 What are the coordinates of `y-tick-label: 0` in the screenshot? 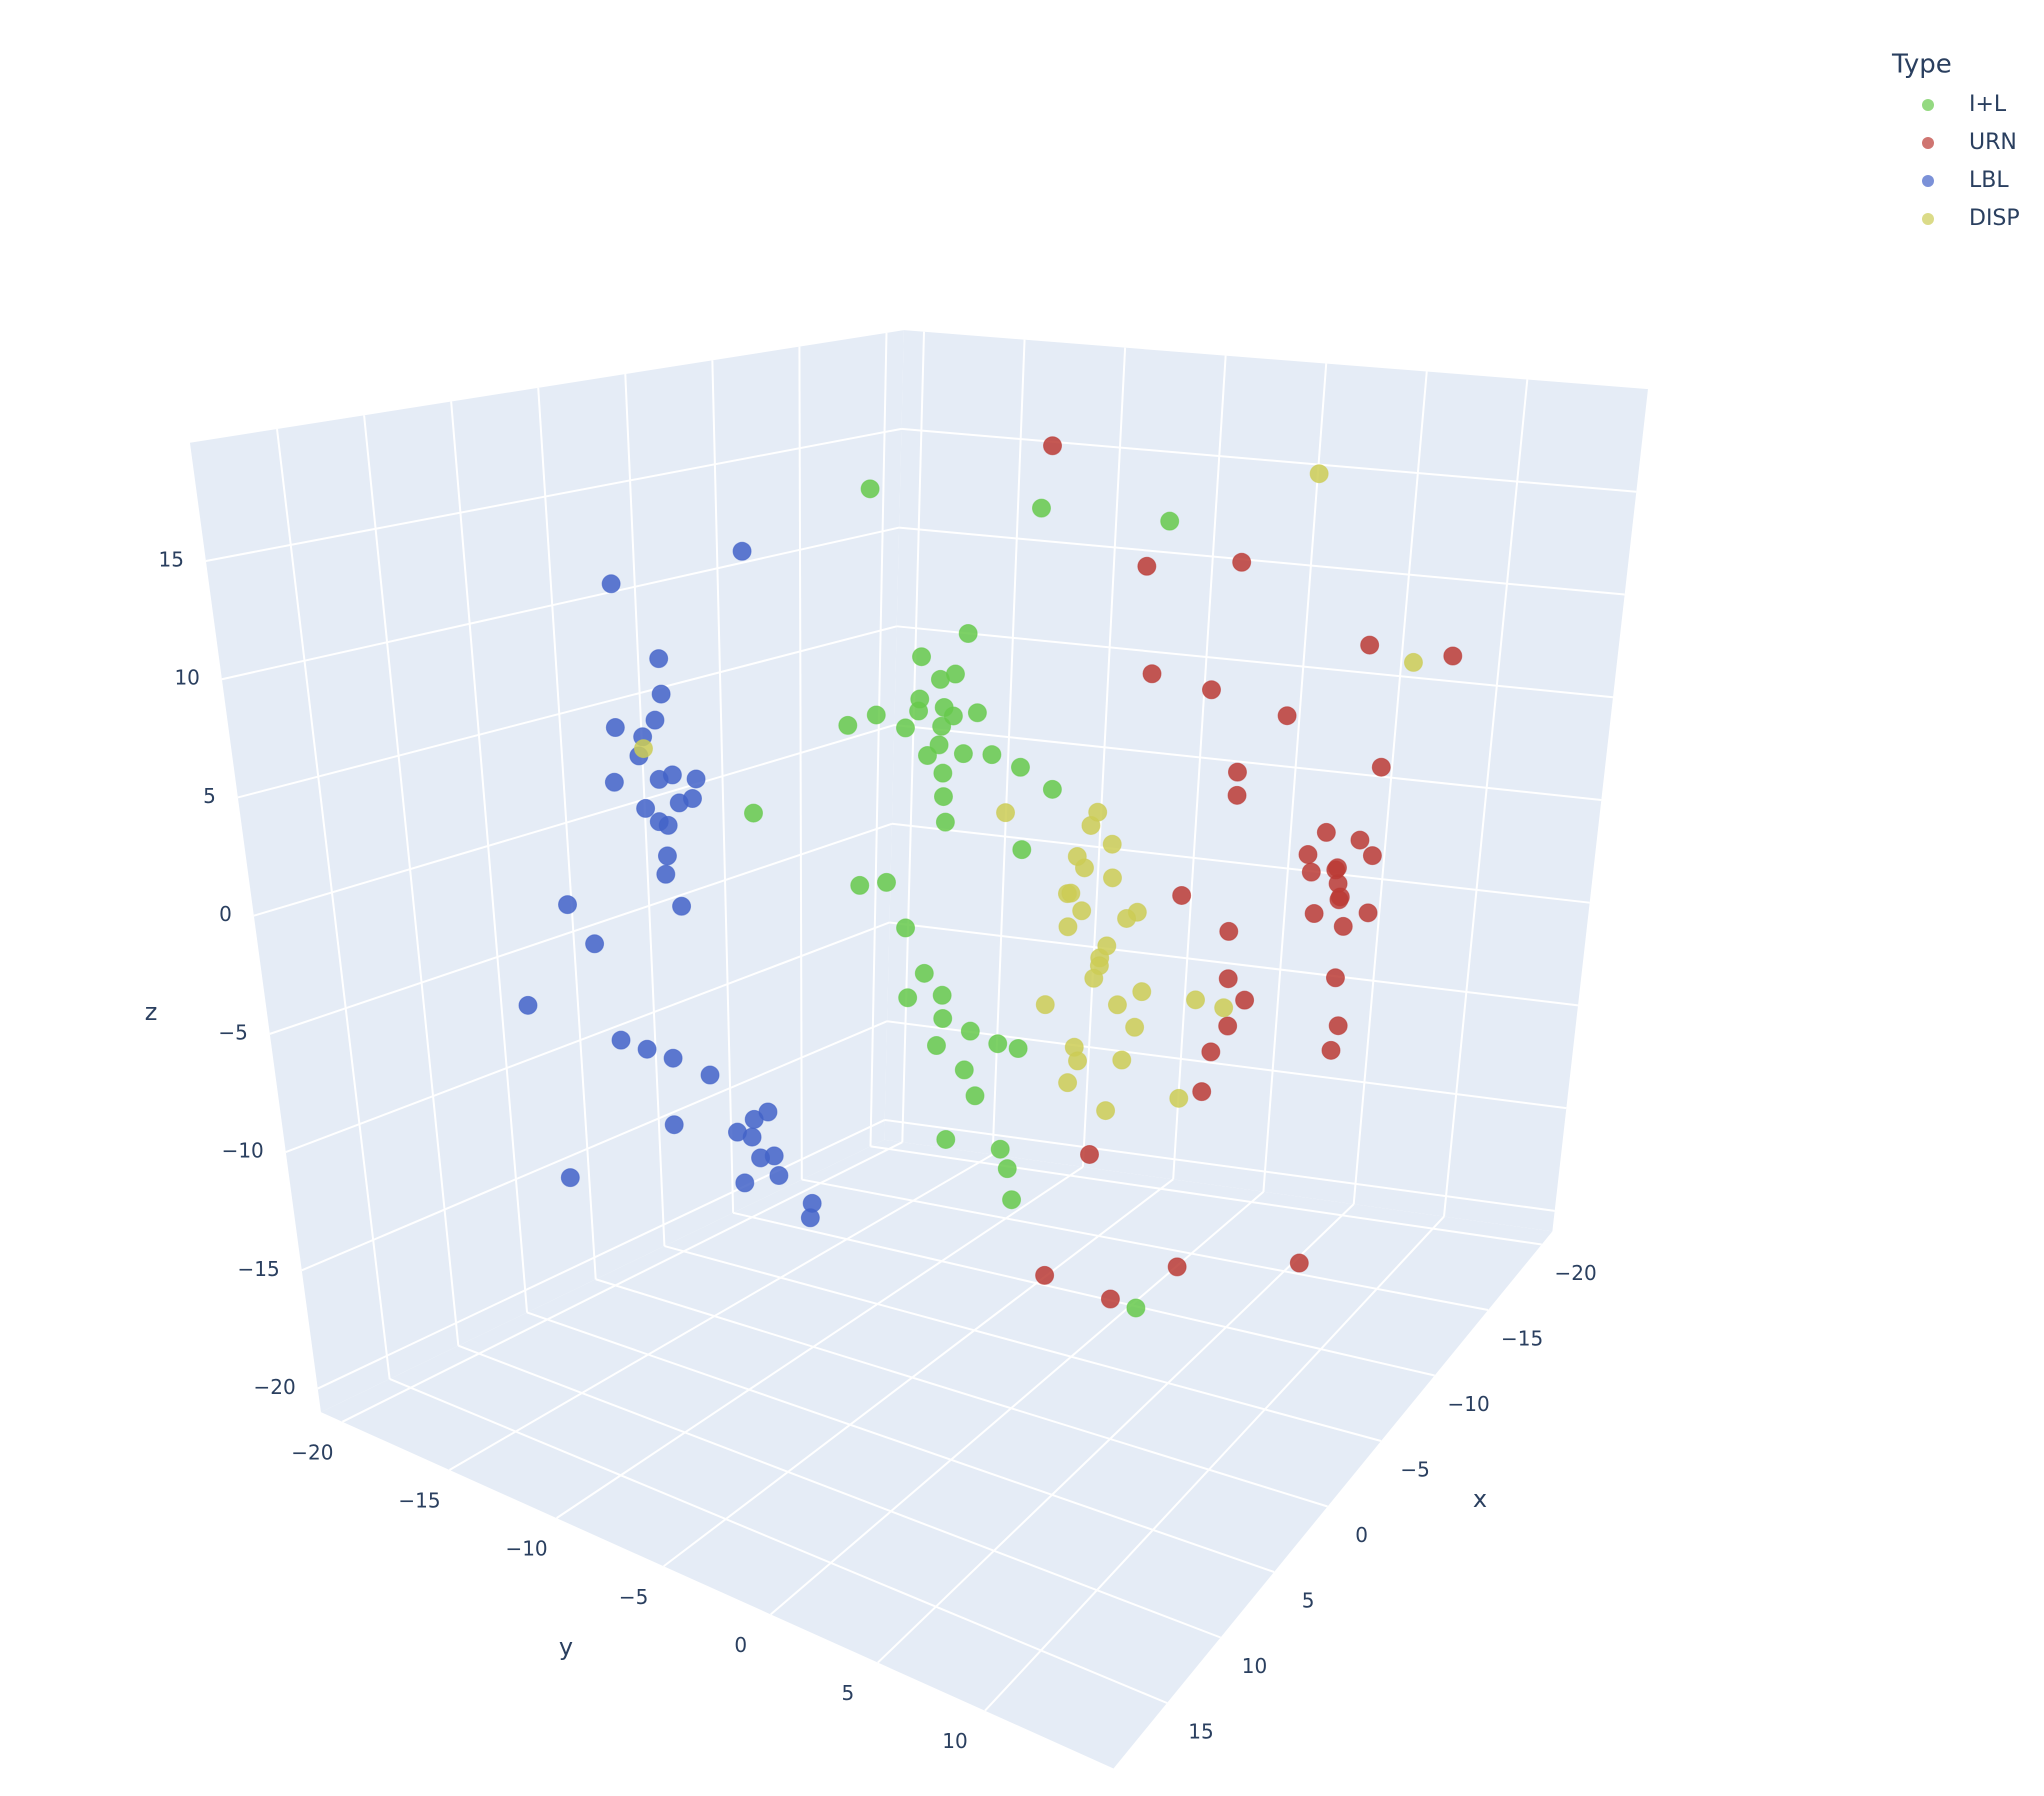 It's located at (740, 1645).